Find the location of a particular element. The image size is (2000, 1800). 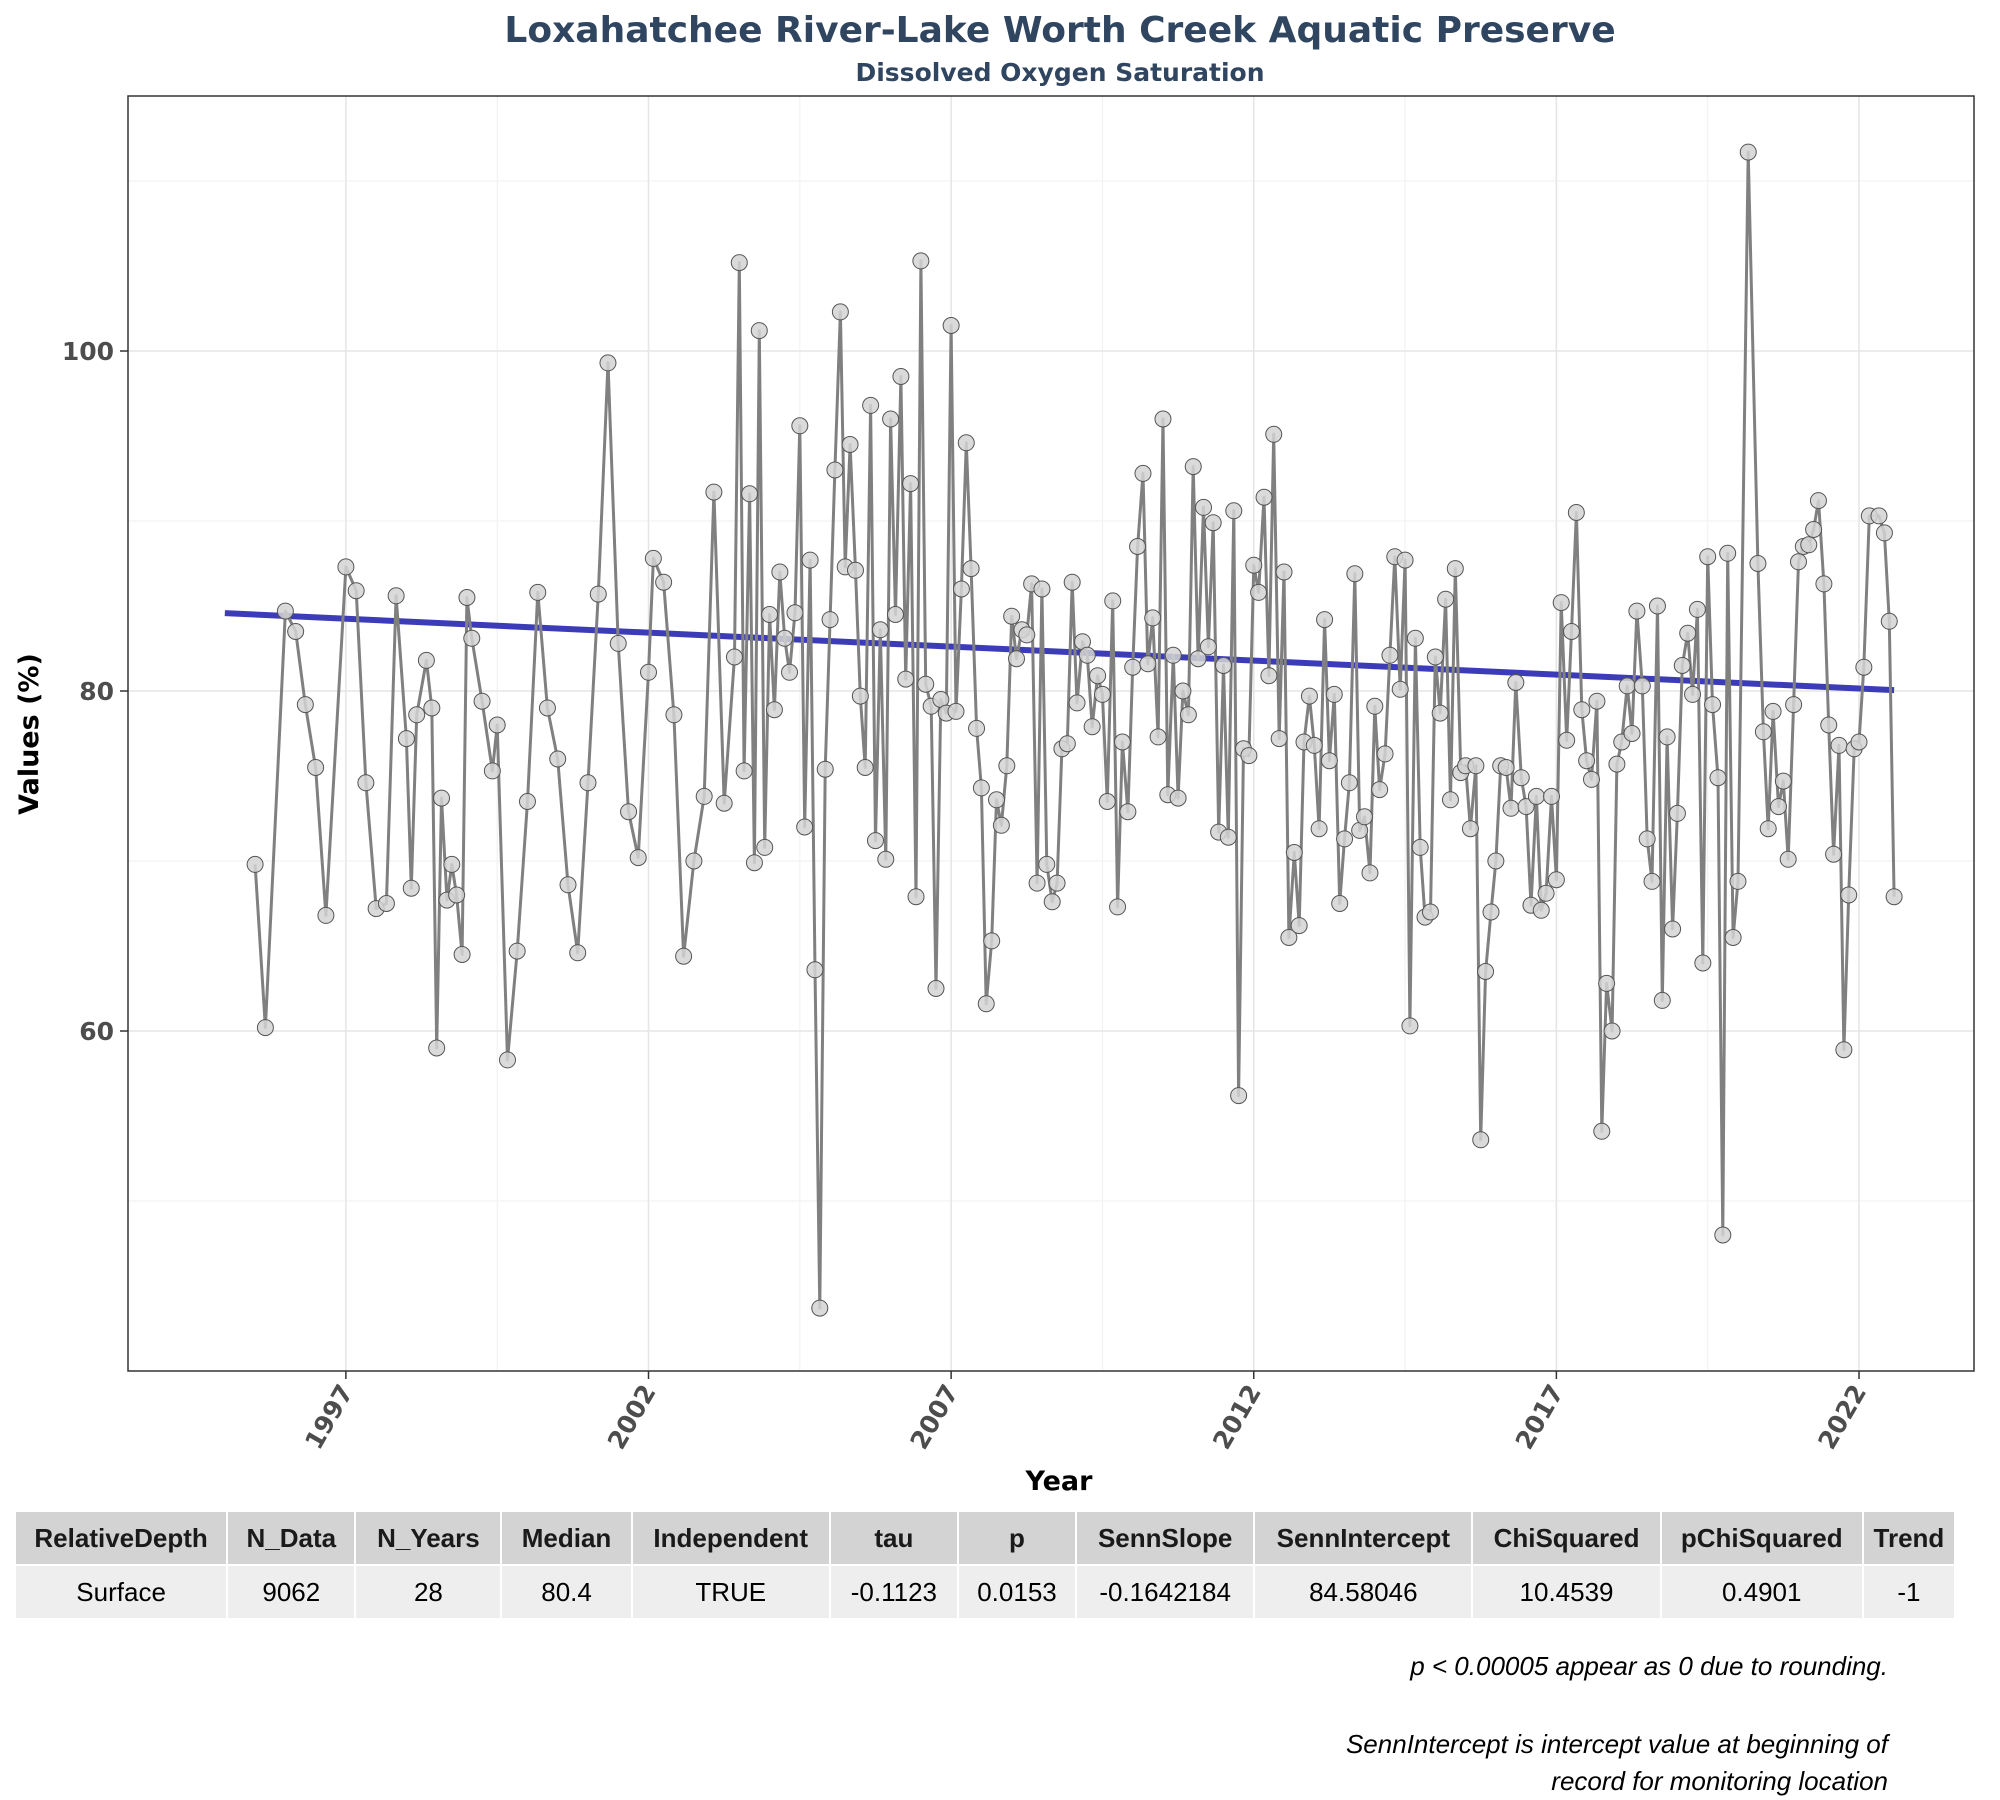

cell-senn-intercept: 84.58046 is located at coordinates (1363, 1592).